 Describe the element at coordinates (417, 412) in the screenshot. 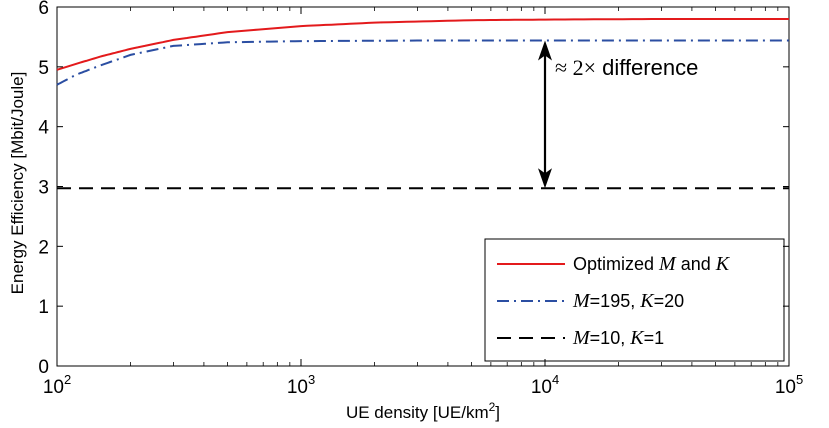

I see `x-axis-label-main: UE density [UE/km` at that location.